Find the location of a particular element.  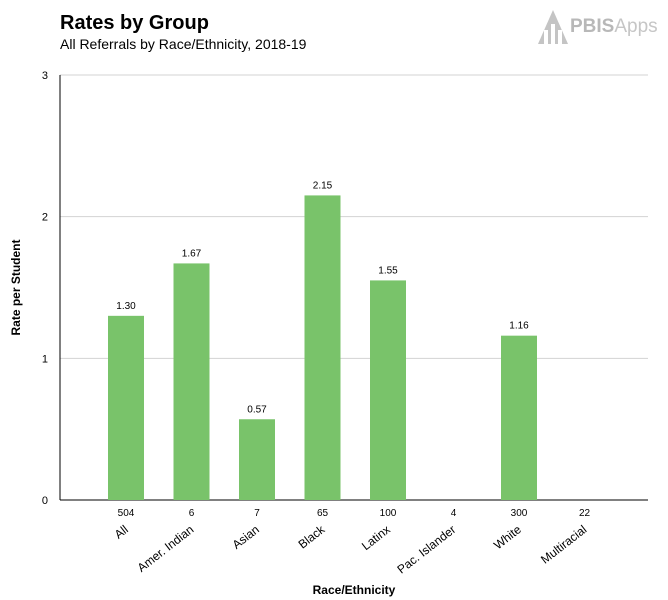

x-tick-label: Asian is located at coordinates (246, 537).